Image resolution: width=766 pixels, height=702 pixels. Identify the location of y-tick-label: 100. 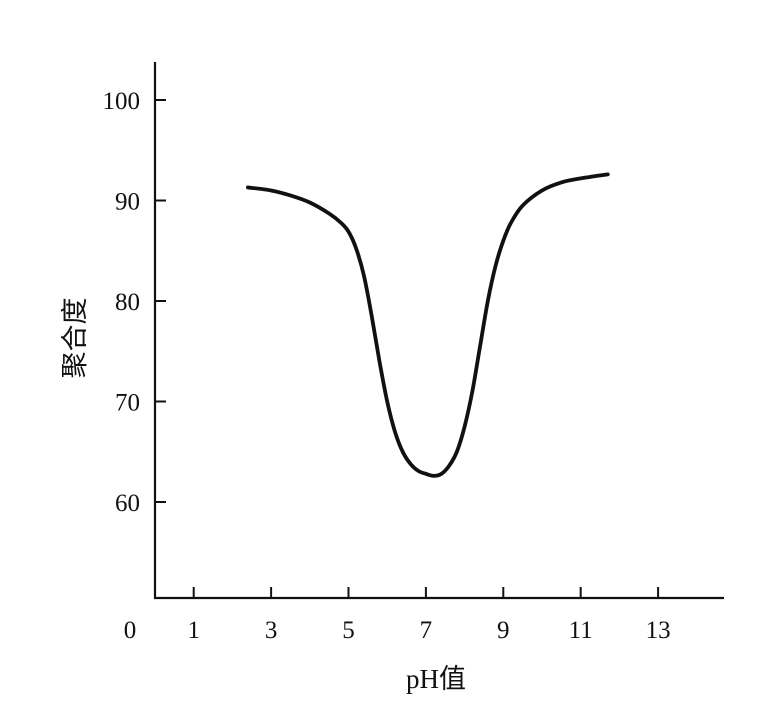
(122, 101).